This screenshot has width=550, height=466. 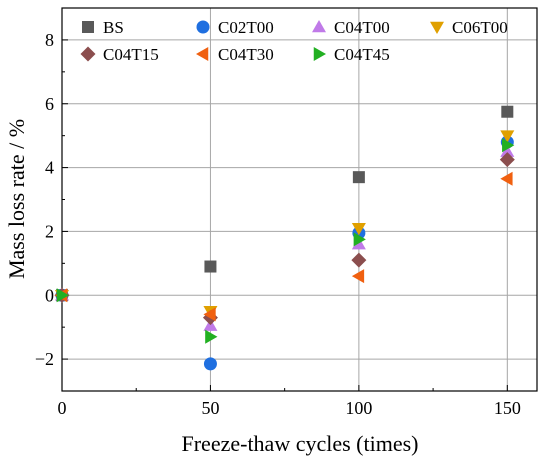 I want to click on legend-item-c04t00: C04T00, so click(x=351, y=27).